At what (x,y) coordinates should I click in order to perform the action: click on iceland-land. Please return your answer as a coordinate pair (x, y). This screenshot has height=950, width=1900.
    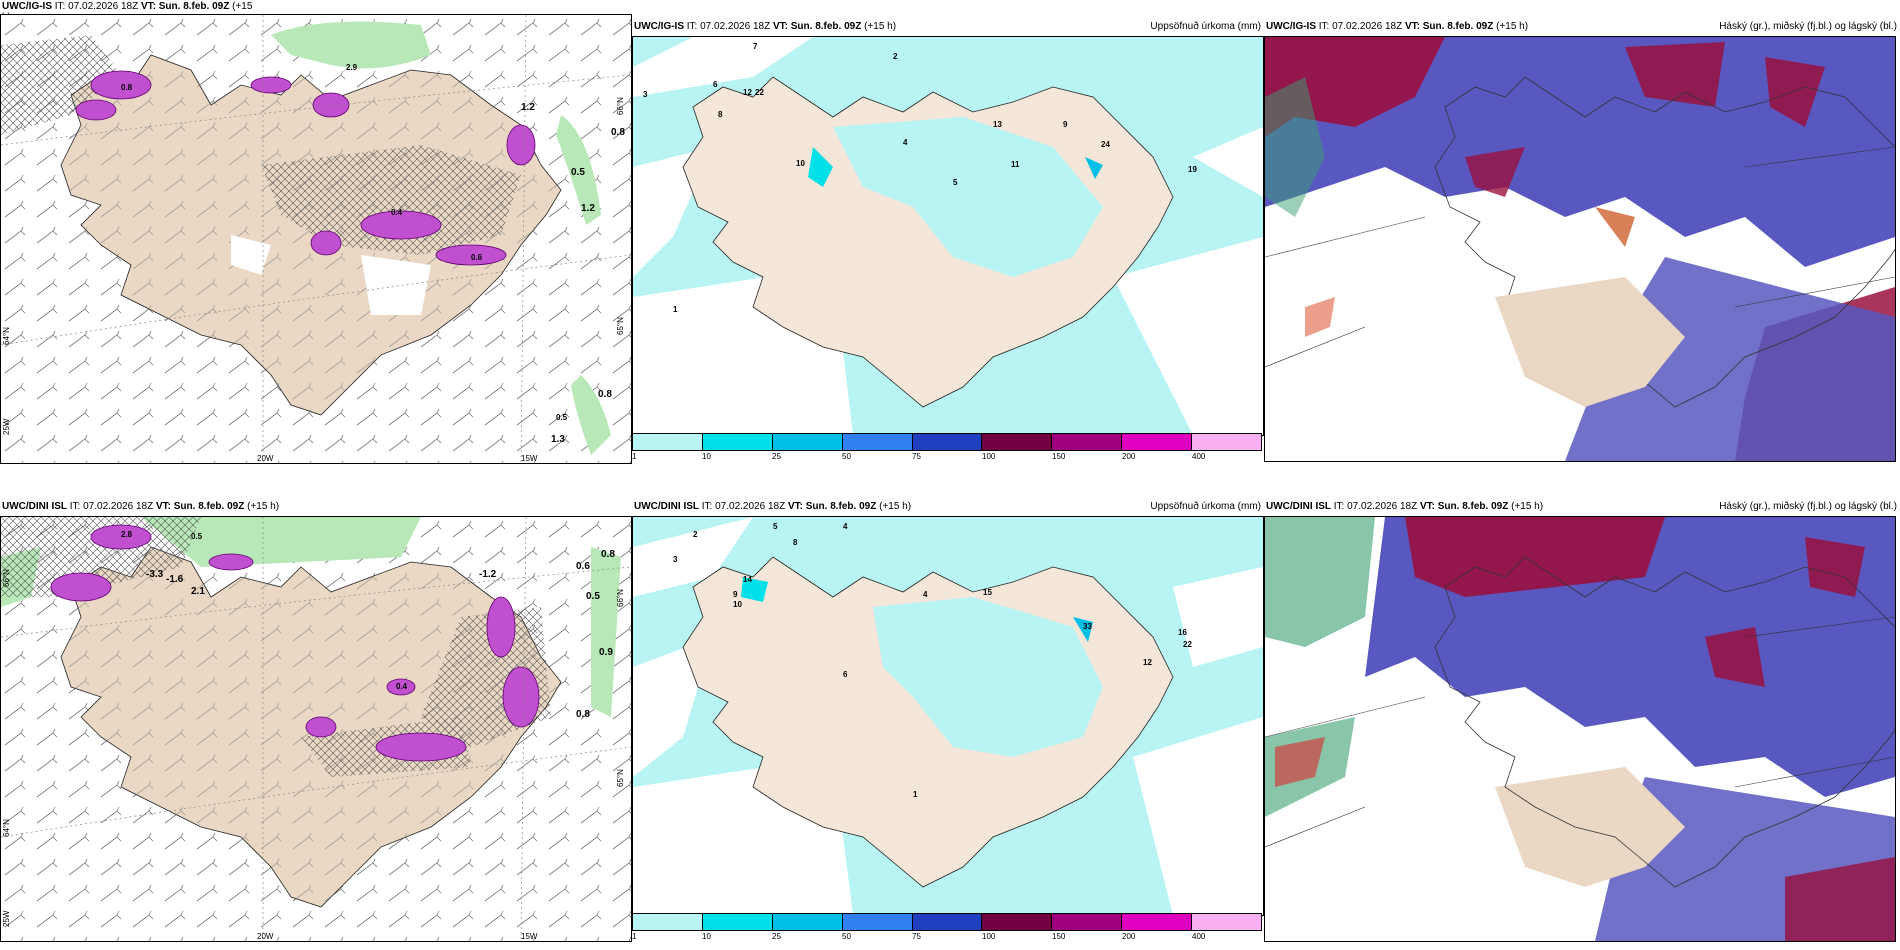
    Looking at the image, I should click on (1664, 722).